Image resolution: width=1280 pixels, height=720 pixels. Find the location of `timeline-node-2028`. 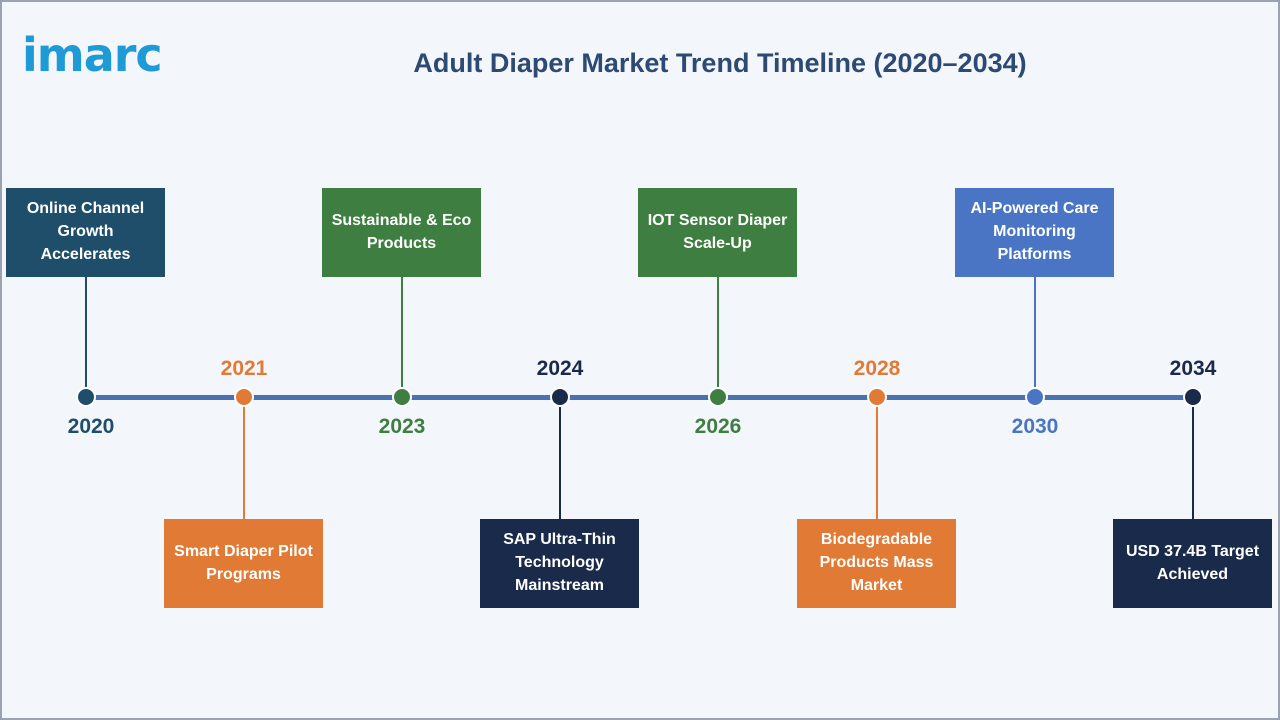

timeline-node-2028 is located at coordinates (877, 397).